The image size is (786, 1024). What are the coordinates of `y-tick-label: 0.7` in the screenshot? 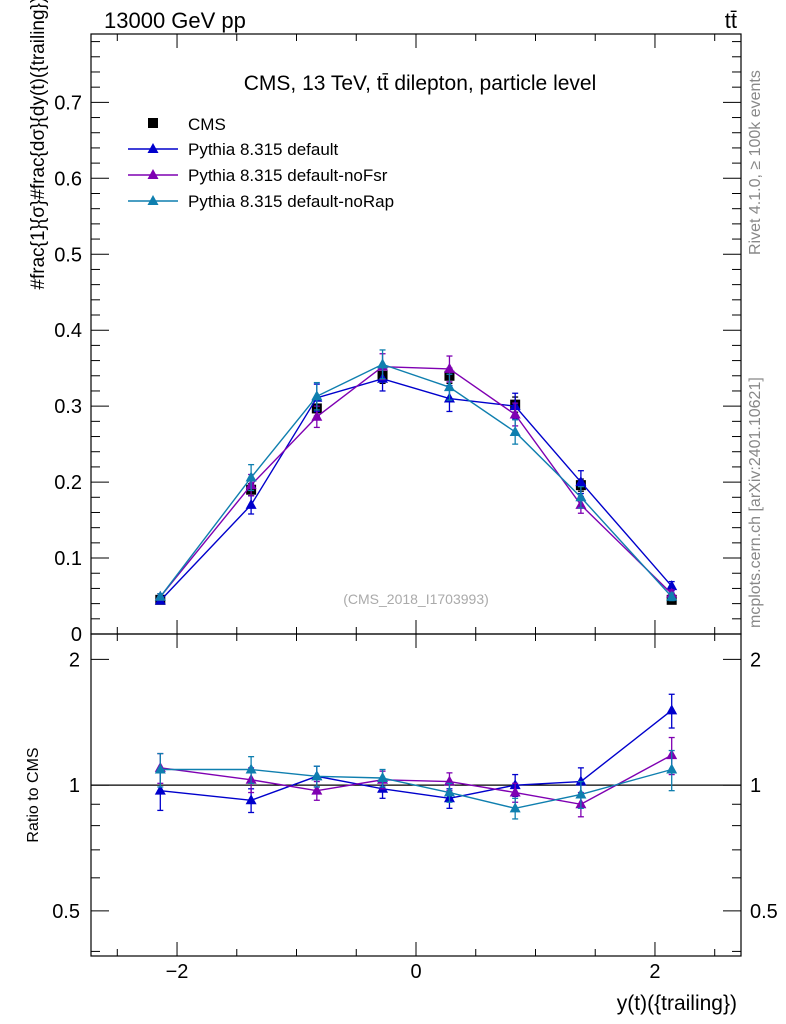 It's located at (68, 103).